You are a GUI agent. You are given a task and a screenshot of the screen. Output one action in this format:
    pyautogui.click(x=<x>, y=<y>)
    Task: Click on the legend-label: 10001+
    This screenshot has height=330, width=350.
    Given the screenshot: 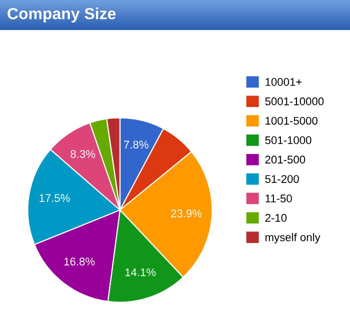 What is the action you would take?
    pyautogui.click(x=284, y=82)
    